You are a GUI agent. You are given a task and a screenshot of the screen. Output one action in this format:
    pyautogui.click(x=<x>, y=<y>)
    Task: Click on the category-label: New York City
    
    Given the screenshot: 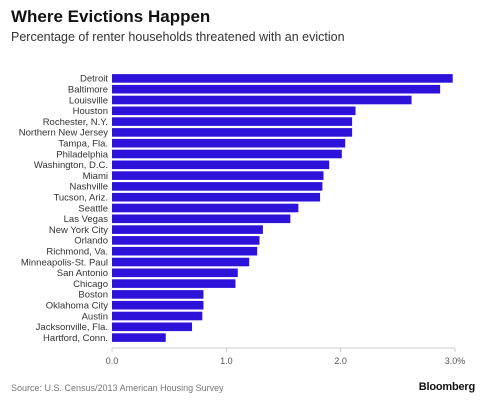 What is the action you would take?
    pyautogui.click(x=78, y=230)
    